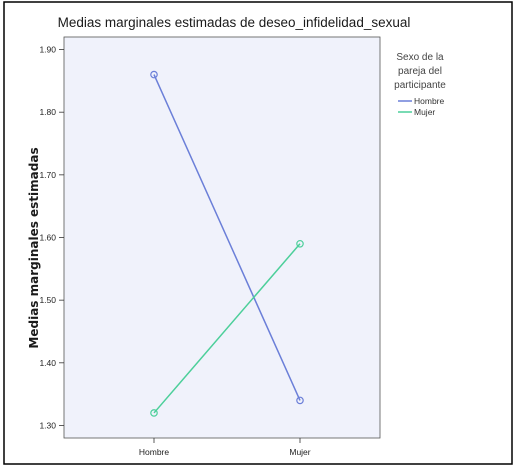 This screenshot has height=467, width=515. I want to click on y-tick-label: 1.40, so click(47, 363).